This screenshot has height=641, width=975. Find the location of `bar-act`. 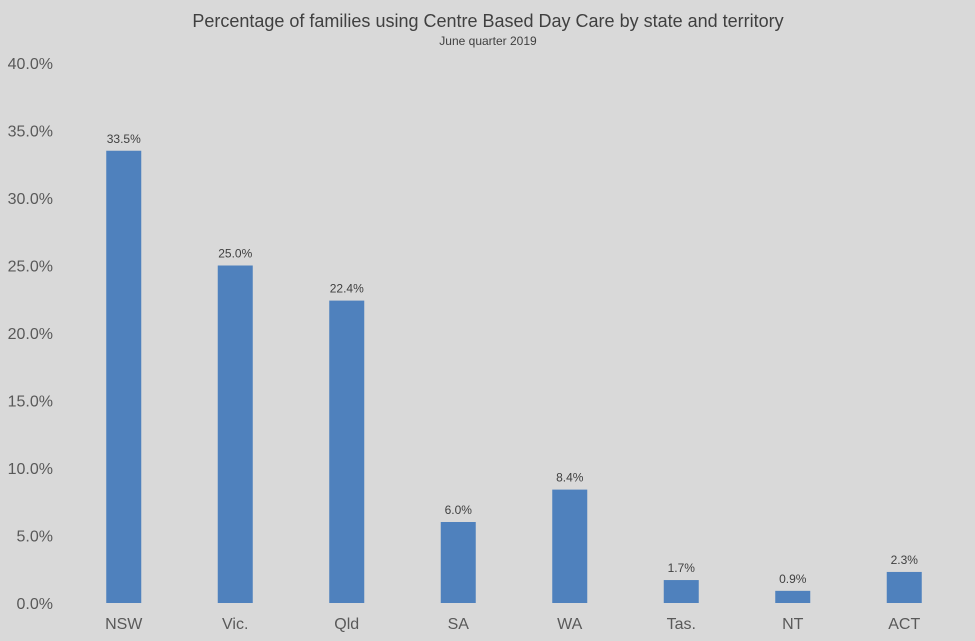

bar-act is located at coordinates (904, 587).